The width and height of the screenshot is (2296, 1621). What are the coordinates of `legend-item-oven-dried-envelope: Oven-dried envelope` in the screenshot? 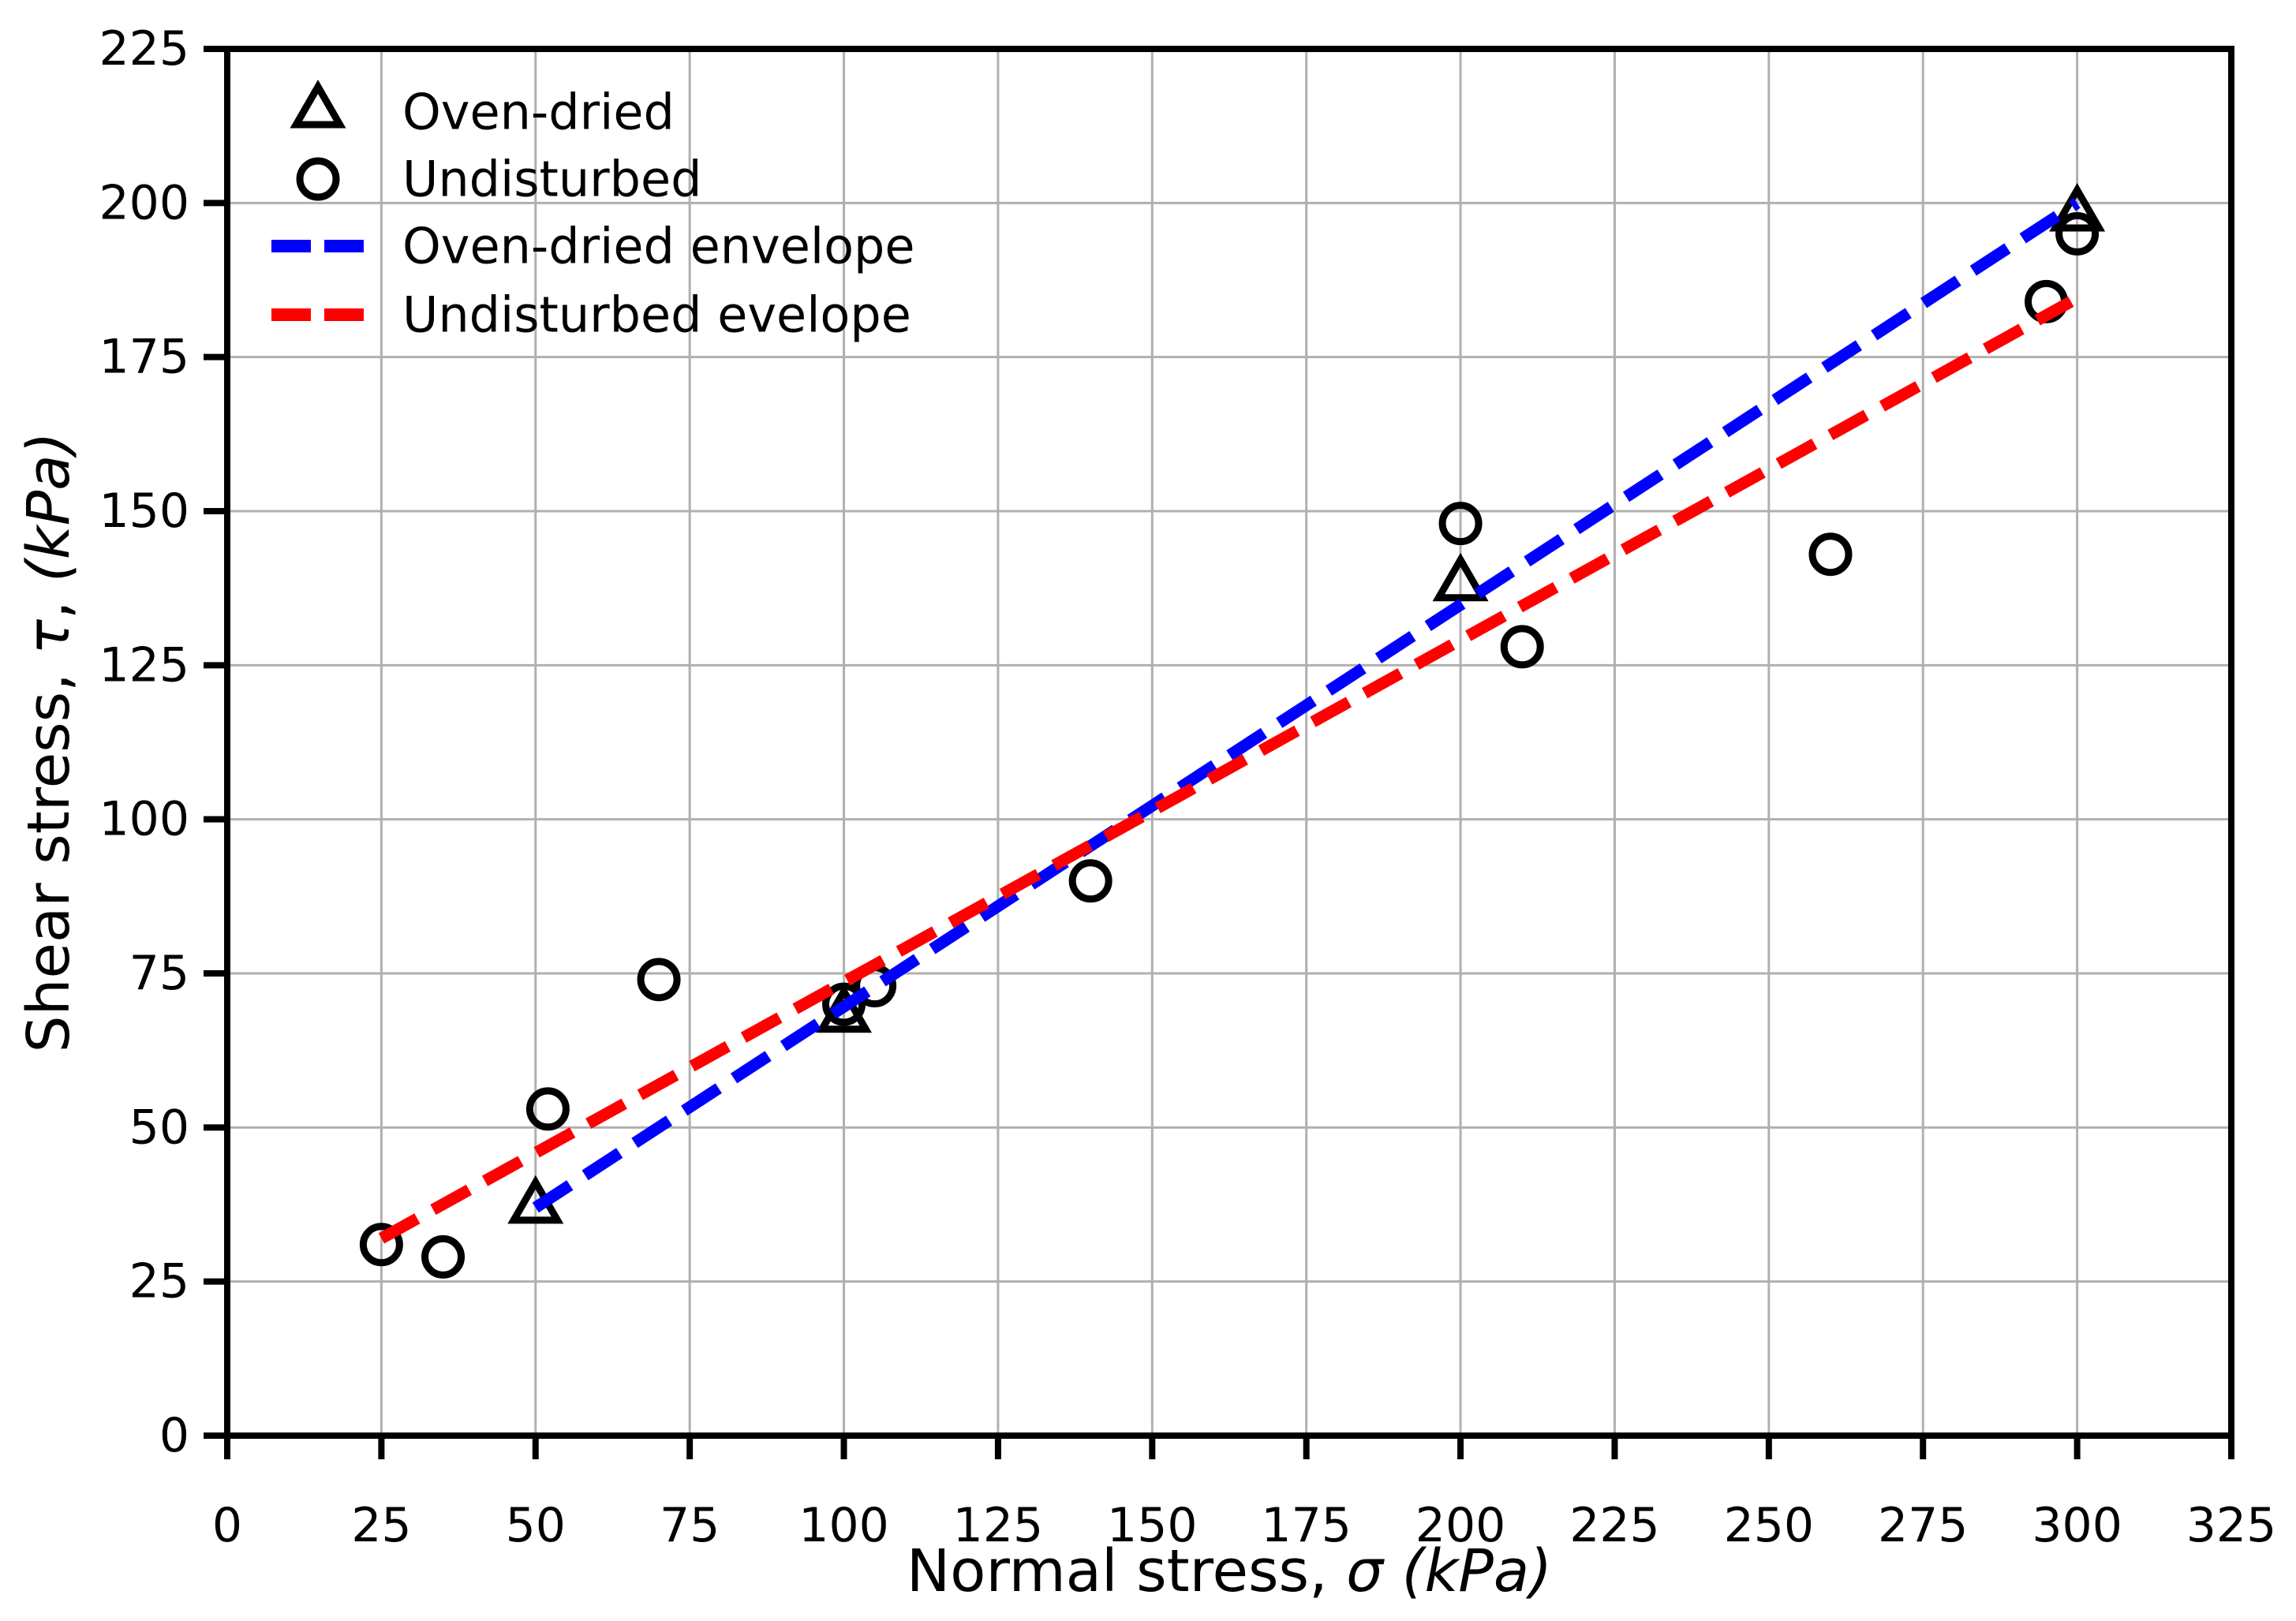 It's located at (593, 246).